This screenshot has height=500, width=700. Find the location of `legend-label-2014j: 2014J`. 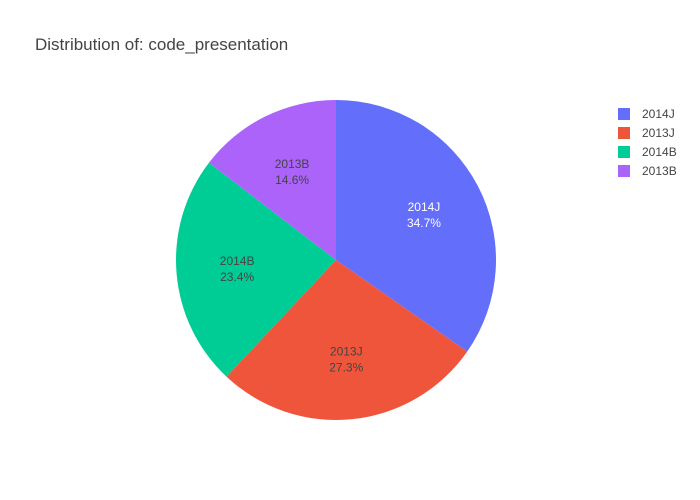

legend-label-2014j: 2014J is located at coordinates (658, 114).